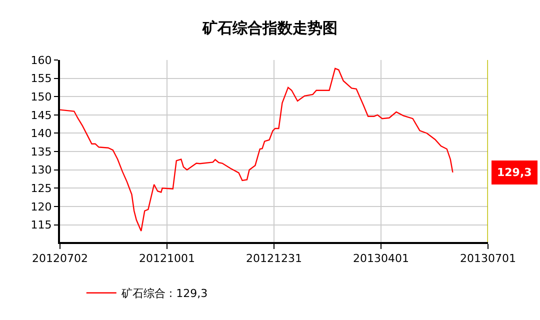  Describe the element at coordinates (41, 170) in the screenshot. I see `y-tick-label: 130` at that location.